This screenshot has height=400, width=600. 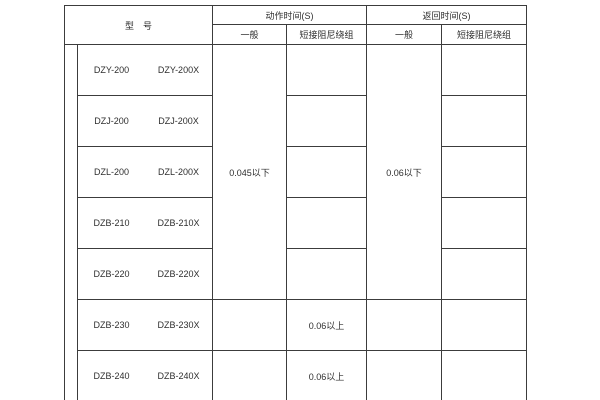 I want to click on table-row: DZB-240 DZB-240X 0.045以下 0.06以上, so click(x=296, y=375).